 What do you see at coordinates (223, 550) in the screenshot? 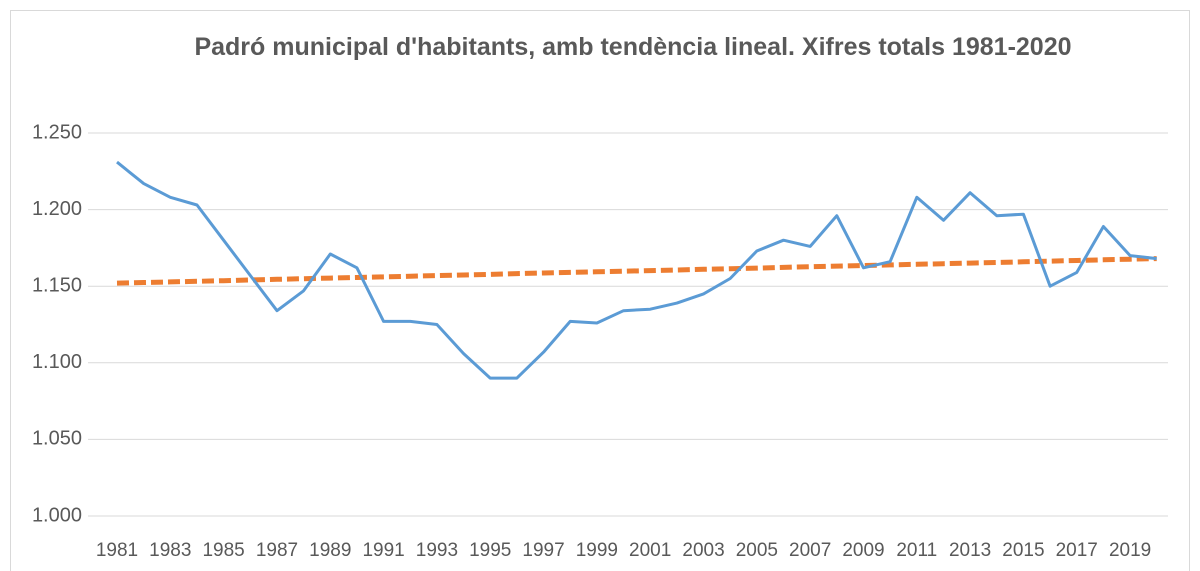
I see `x-tick-label: 1985` at bounding box center [223, 550].